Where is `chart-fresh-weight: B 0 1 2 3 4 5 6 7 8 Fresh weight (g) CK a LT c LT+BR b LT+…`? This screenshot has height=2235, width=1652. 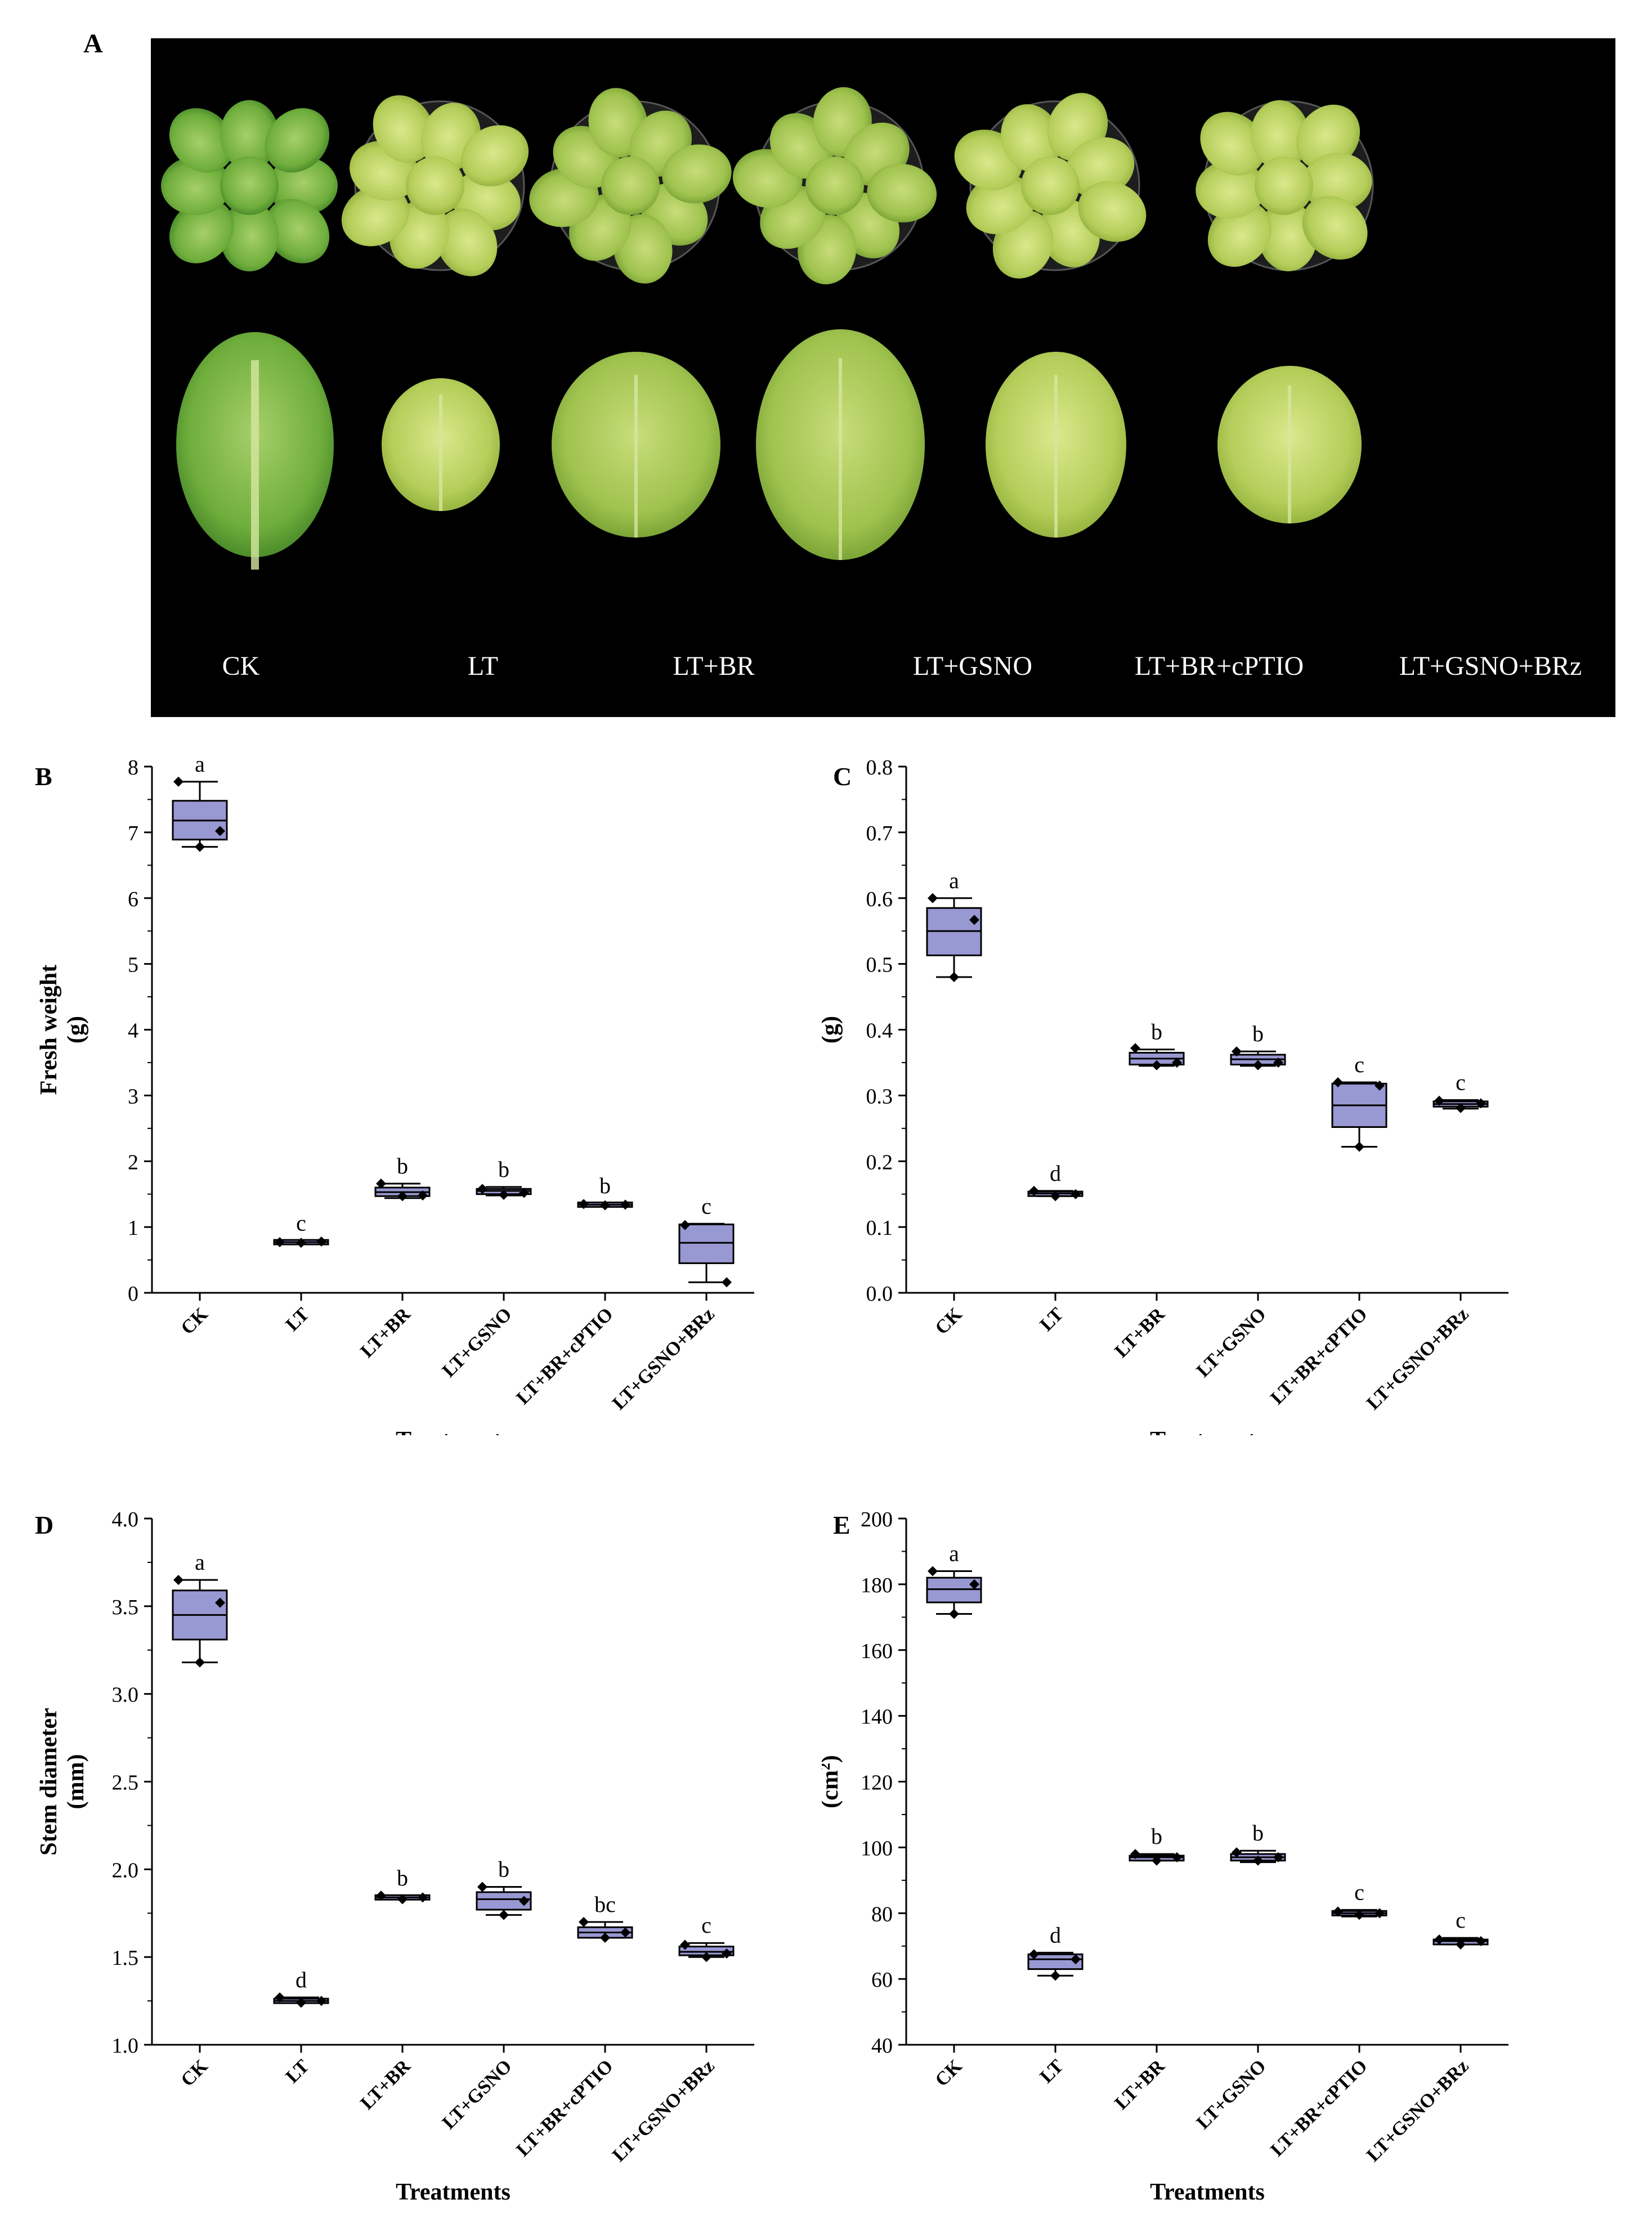
chart-fresh-weight: B 0 1 2 3 4 5 6 7 8 Fresh weight (g) CK a LT c LT+BR b LT+… is located at coordinates (394, 1093).